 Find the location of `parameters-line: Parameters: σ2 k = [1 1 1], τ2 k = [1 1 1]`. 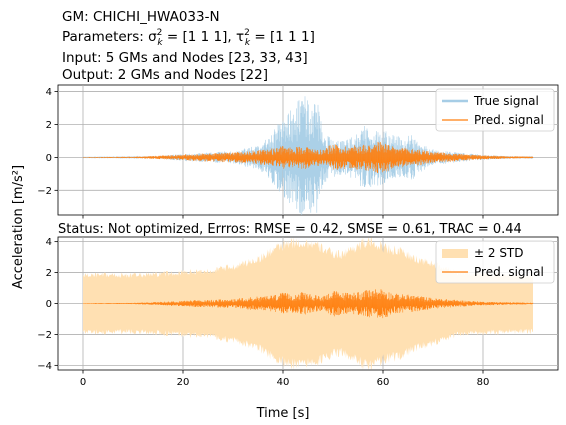

parameters-line: Parameters: σ2 k = [1 1 1], τ2 k = [1 1 1] is located at coordinates (188, 38).